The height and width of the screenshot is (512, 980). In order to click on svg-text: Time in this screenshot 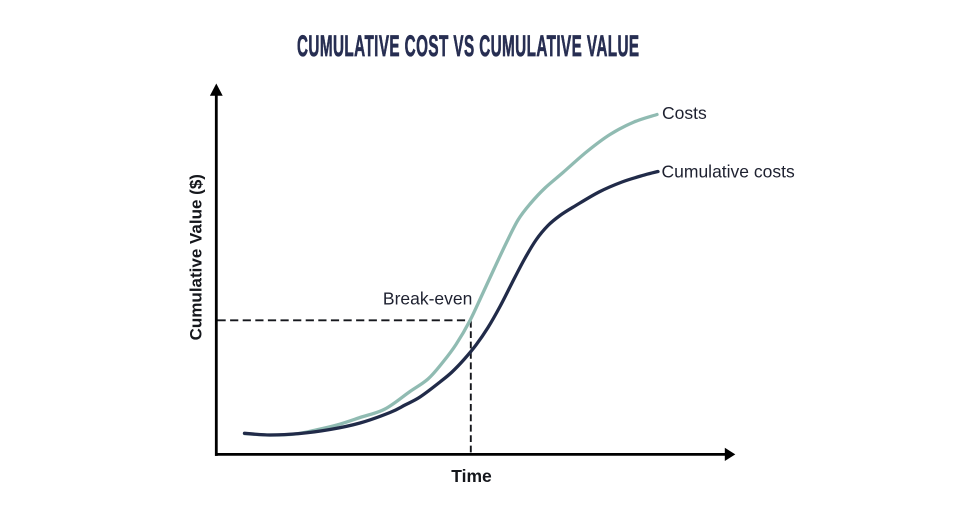, I will do `click(471, 476)`.